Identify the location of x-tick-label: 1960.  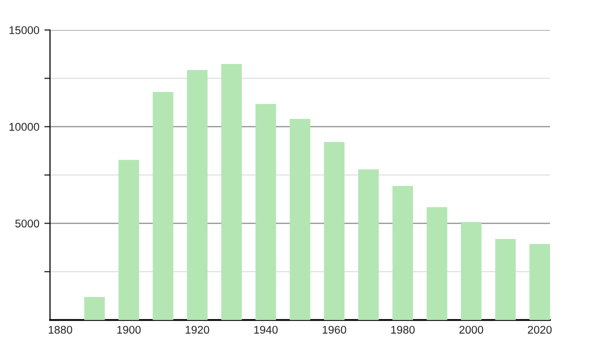
(334, 330).